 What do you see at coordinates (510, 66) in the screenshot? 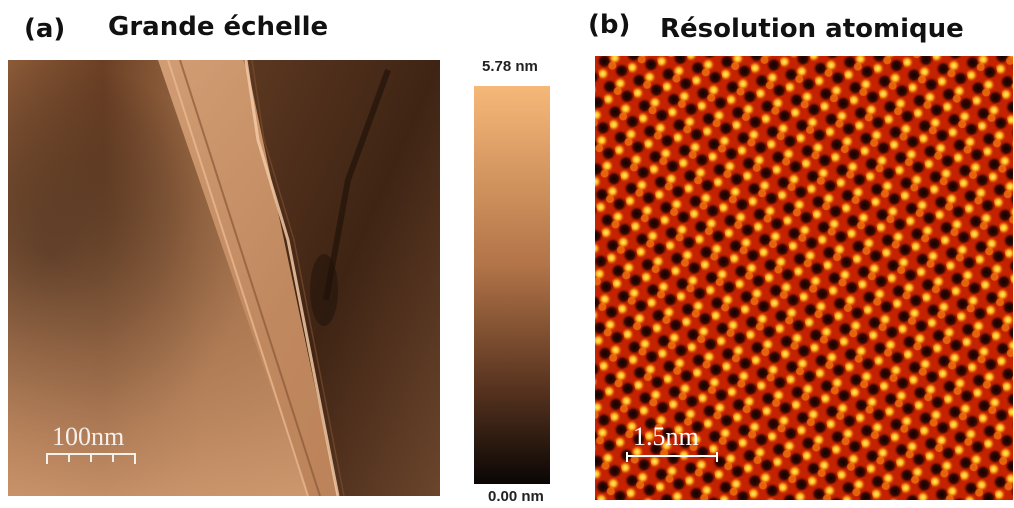
I see `colorbar-max-label: 5.78 nm` at bounding box center [510, 66].